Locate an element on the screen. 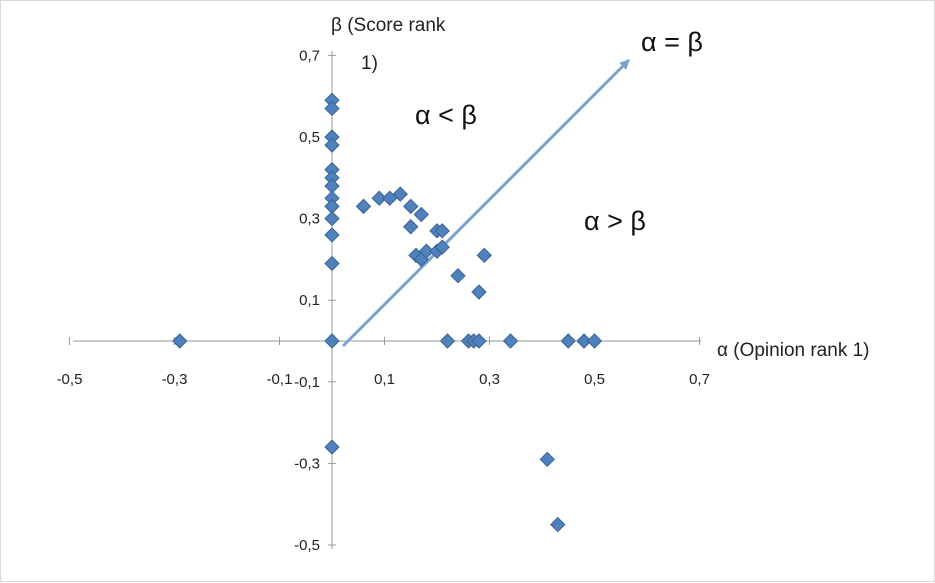 Image resolution: width=935 pixels, height=583 pixels. y-tick-labels: 0,7 0,5 0,3 0,1 -0,1 -0,3 -0,5 is located at coordinates (307, 300).